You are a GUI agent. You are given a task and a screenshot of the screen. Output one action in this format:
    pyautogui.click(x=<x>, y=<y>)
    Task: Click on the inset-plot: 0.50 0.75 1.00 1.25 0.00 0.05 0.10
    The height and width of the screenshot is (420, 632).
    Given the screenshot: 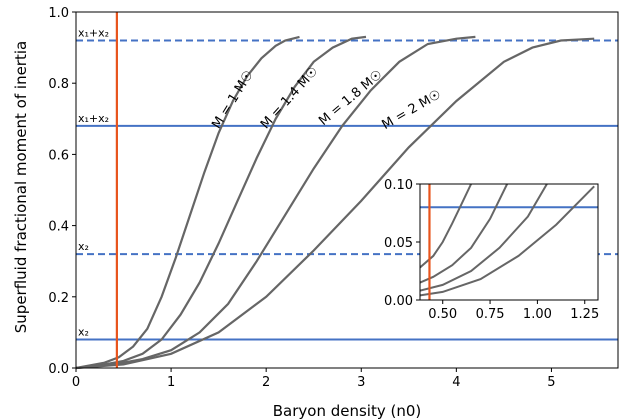 What is the action you would take?
    pyautogui.click(x=491, y=250)
    